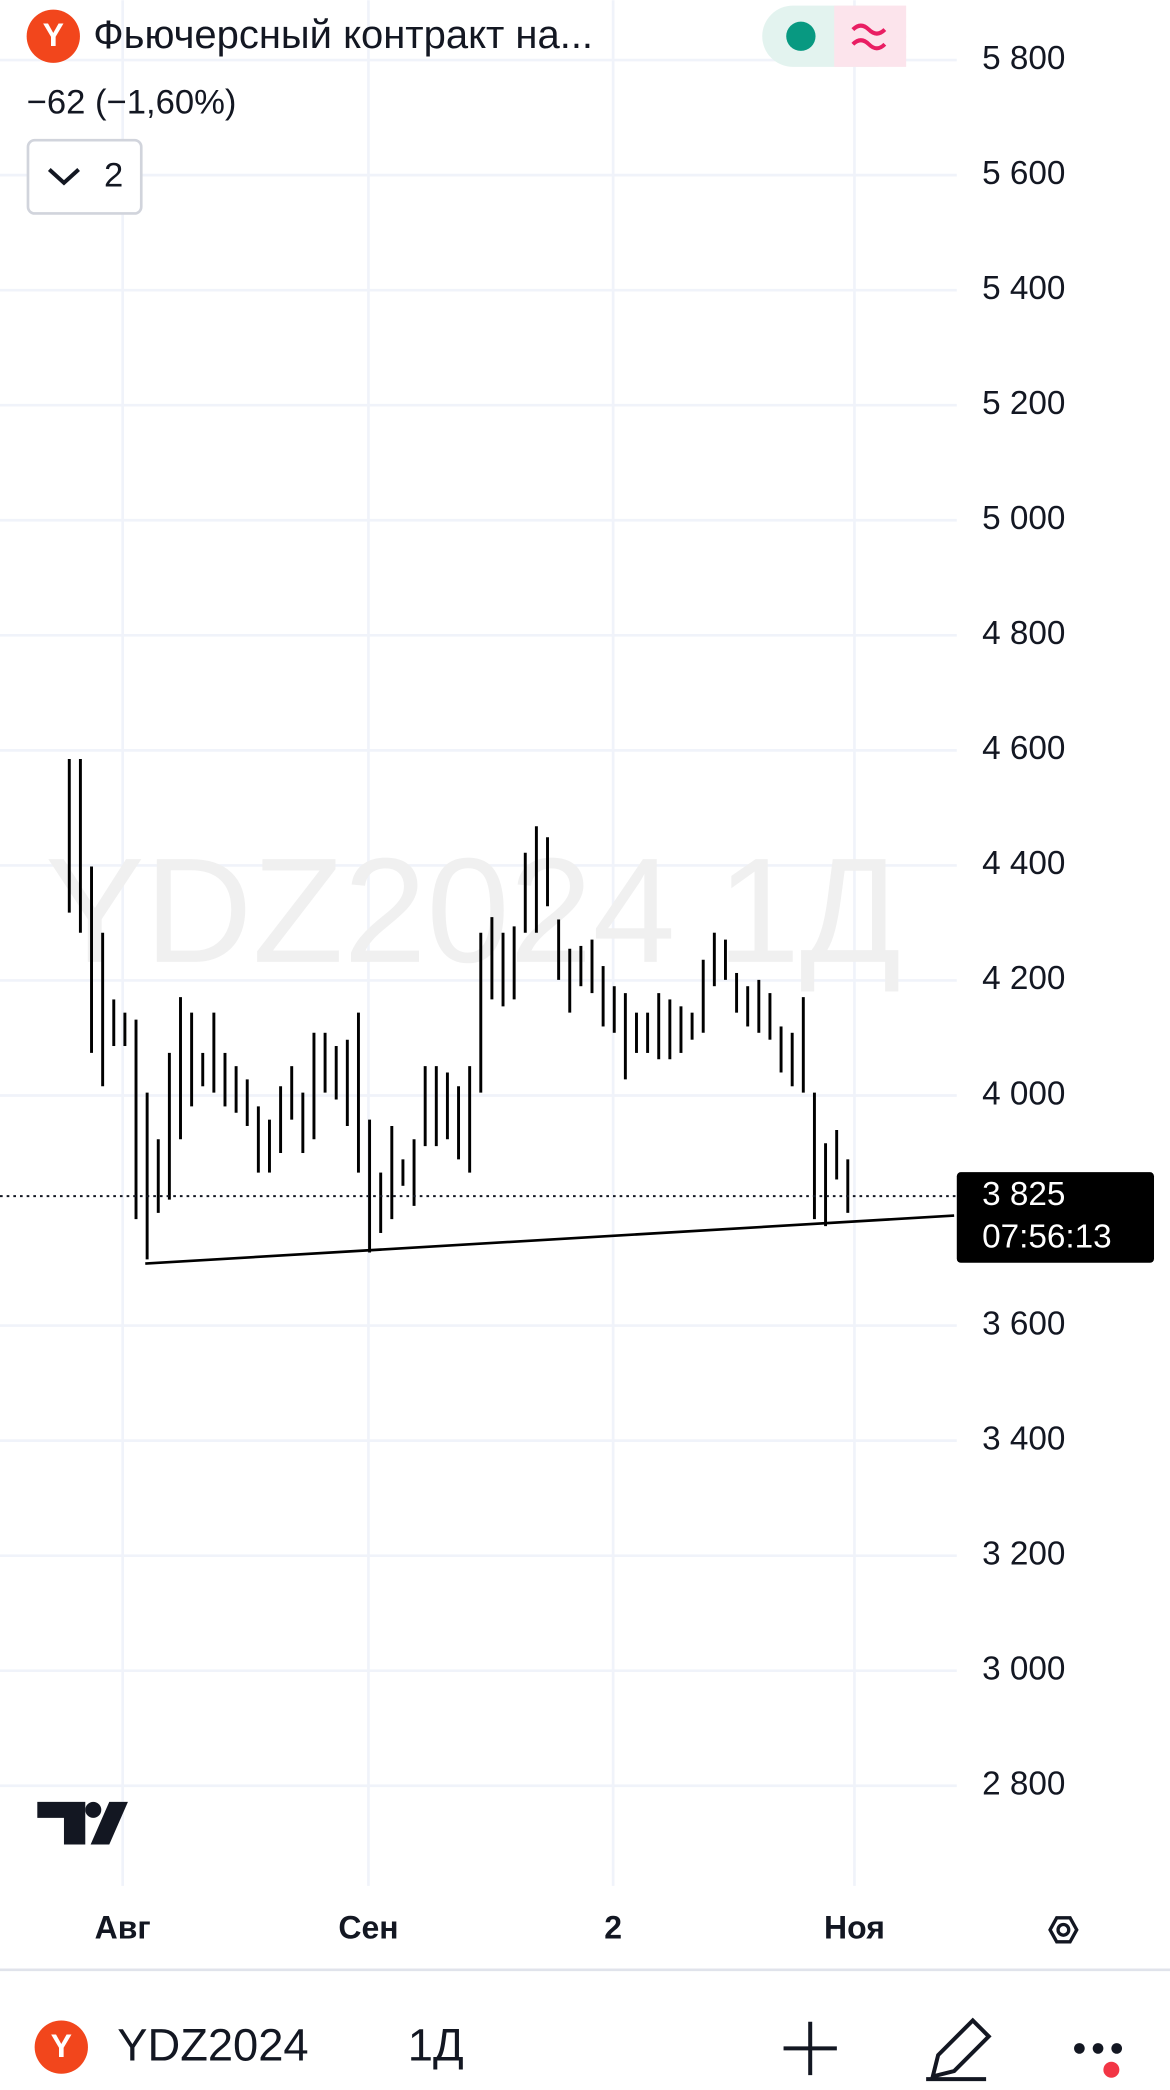 The height and width of the screenshot is (2090, 1170). What do you see at coordinates (1023, 58) in the screenshot?
I see `y-tick-label: 5 800` at bounding box center [1023, 58].